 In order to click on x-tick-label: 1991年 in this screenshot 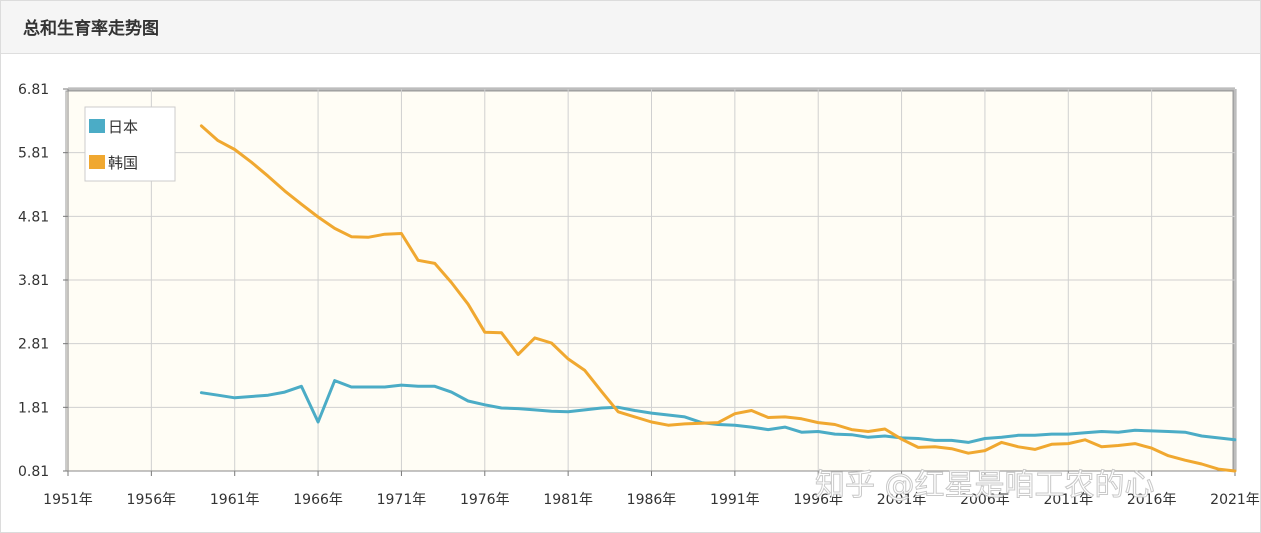, I will do `click(735, 500)`.